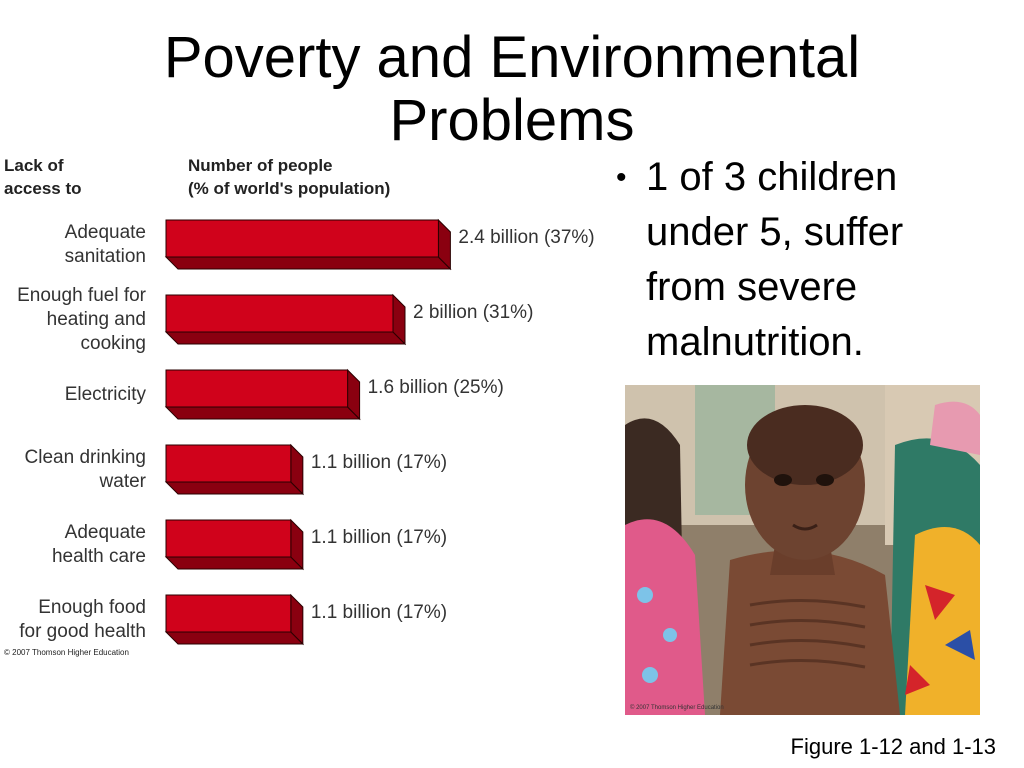 Image resolution: width=1024 pixels, height=768 pixels. I want to click on category-label: Electricity, so click(105, 394).